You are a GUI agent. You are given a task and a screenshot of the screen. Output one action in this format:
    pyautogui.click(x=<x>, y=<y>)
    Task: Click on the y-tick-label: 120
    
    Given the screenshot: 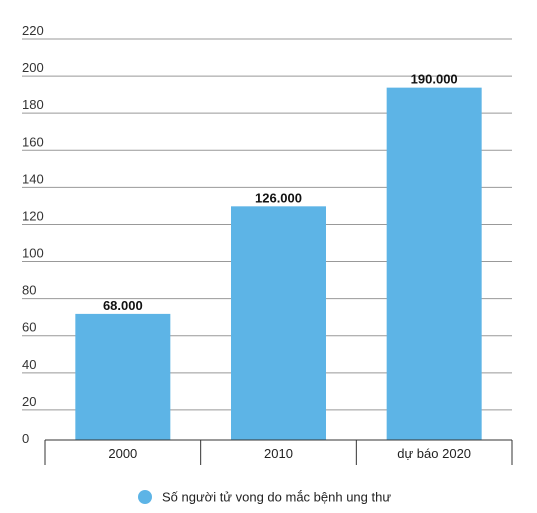 What is the action you would take?
    pyautogui.click(x=33, y=215)
    